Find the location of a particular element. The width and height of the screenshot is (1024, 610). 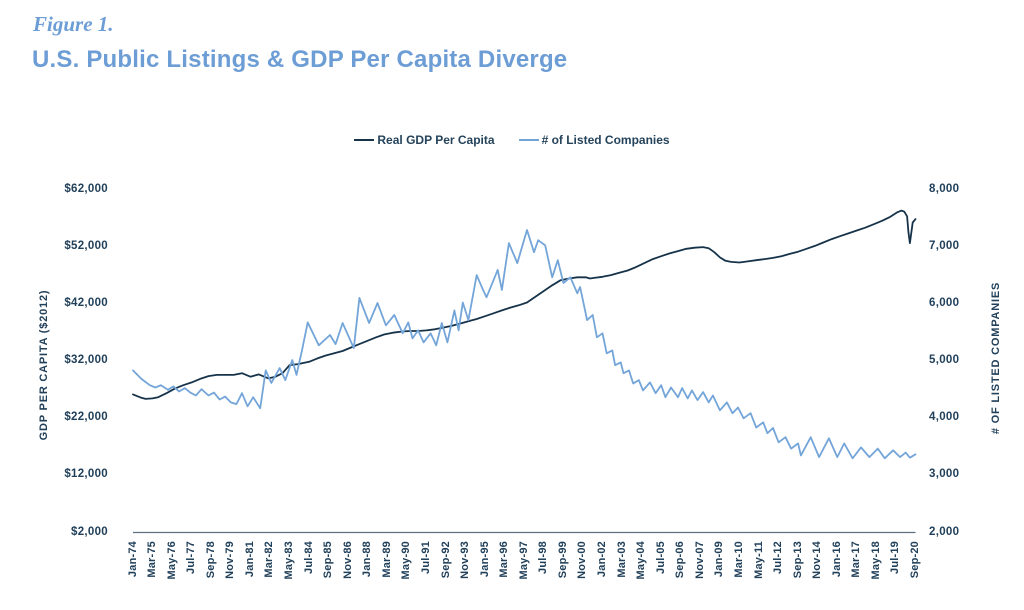

y-tick-left: $32,000 is located at coordinates (86, 360).